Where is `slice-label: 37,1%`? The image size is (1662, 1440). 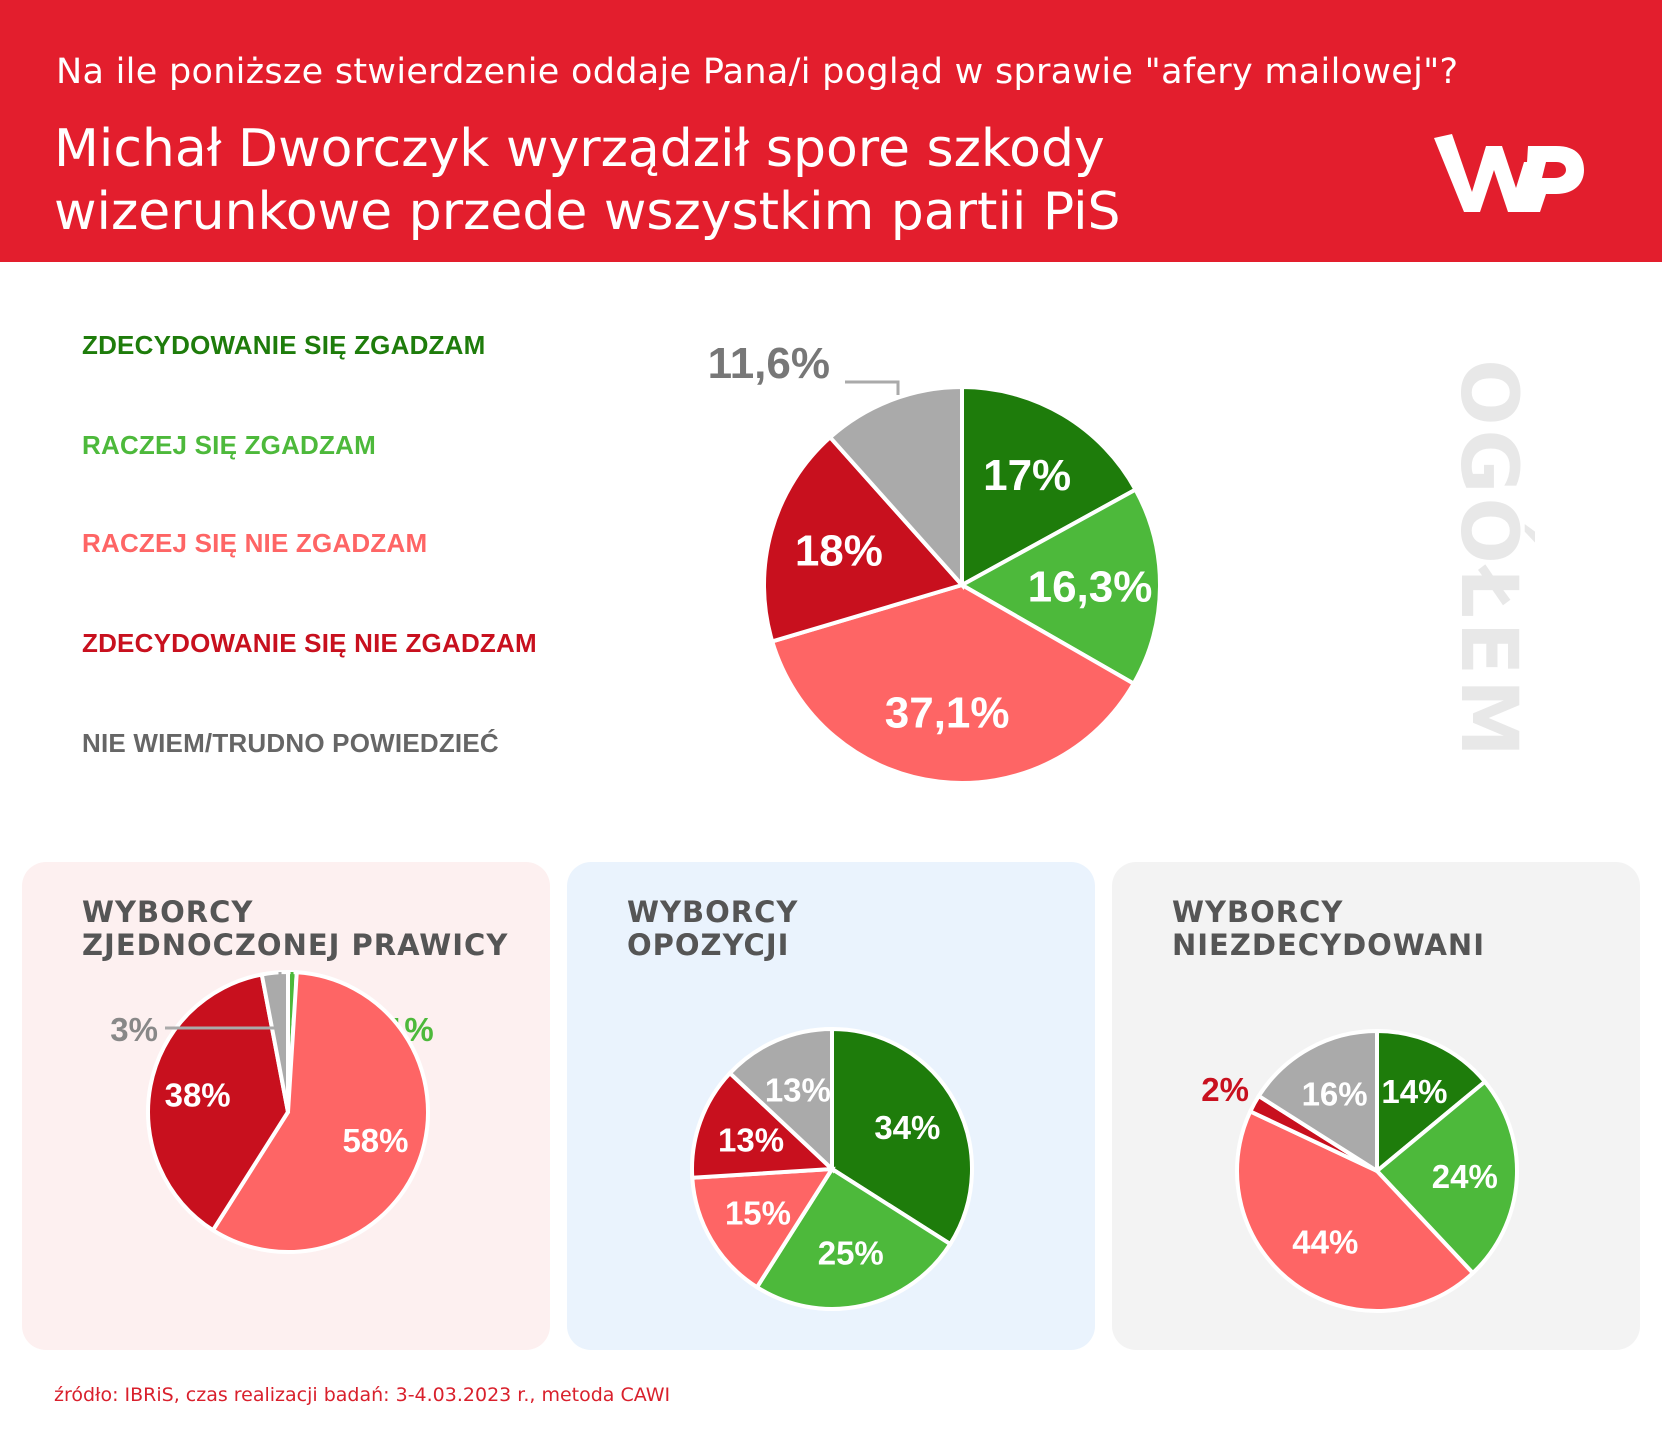
slice-label: 37,1% is located at coordinates (947, 713).